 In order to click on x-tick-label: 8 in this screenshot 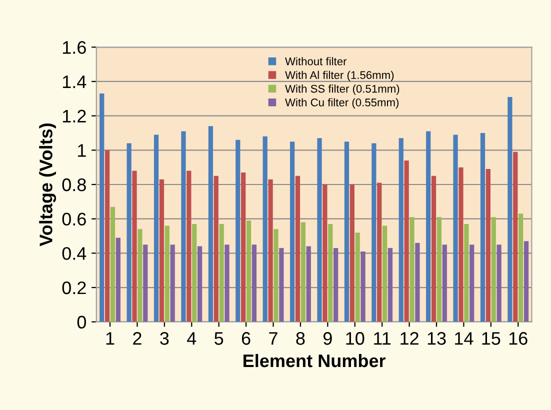, I will do `click(300, 338)`.